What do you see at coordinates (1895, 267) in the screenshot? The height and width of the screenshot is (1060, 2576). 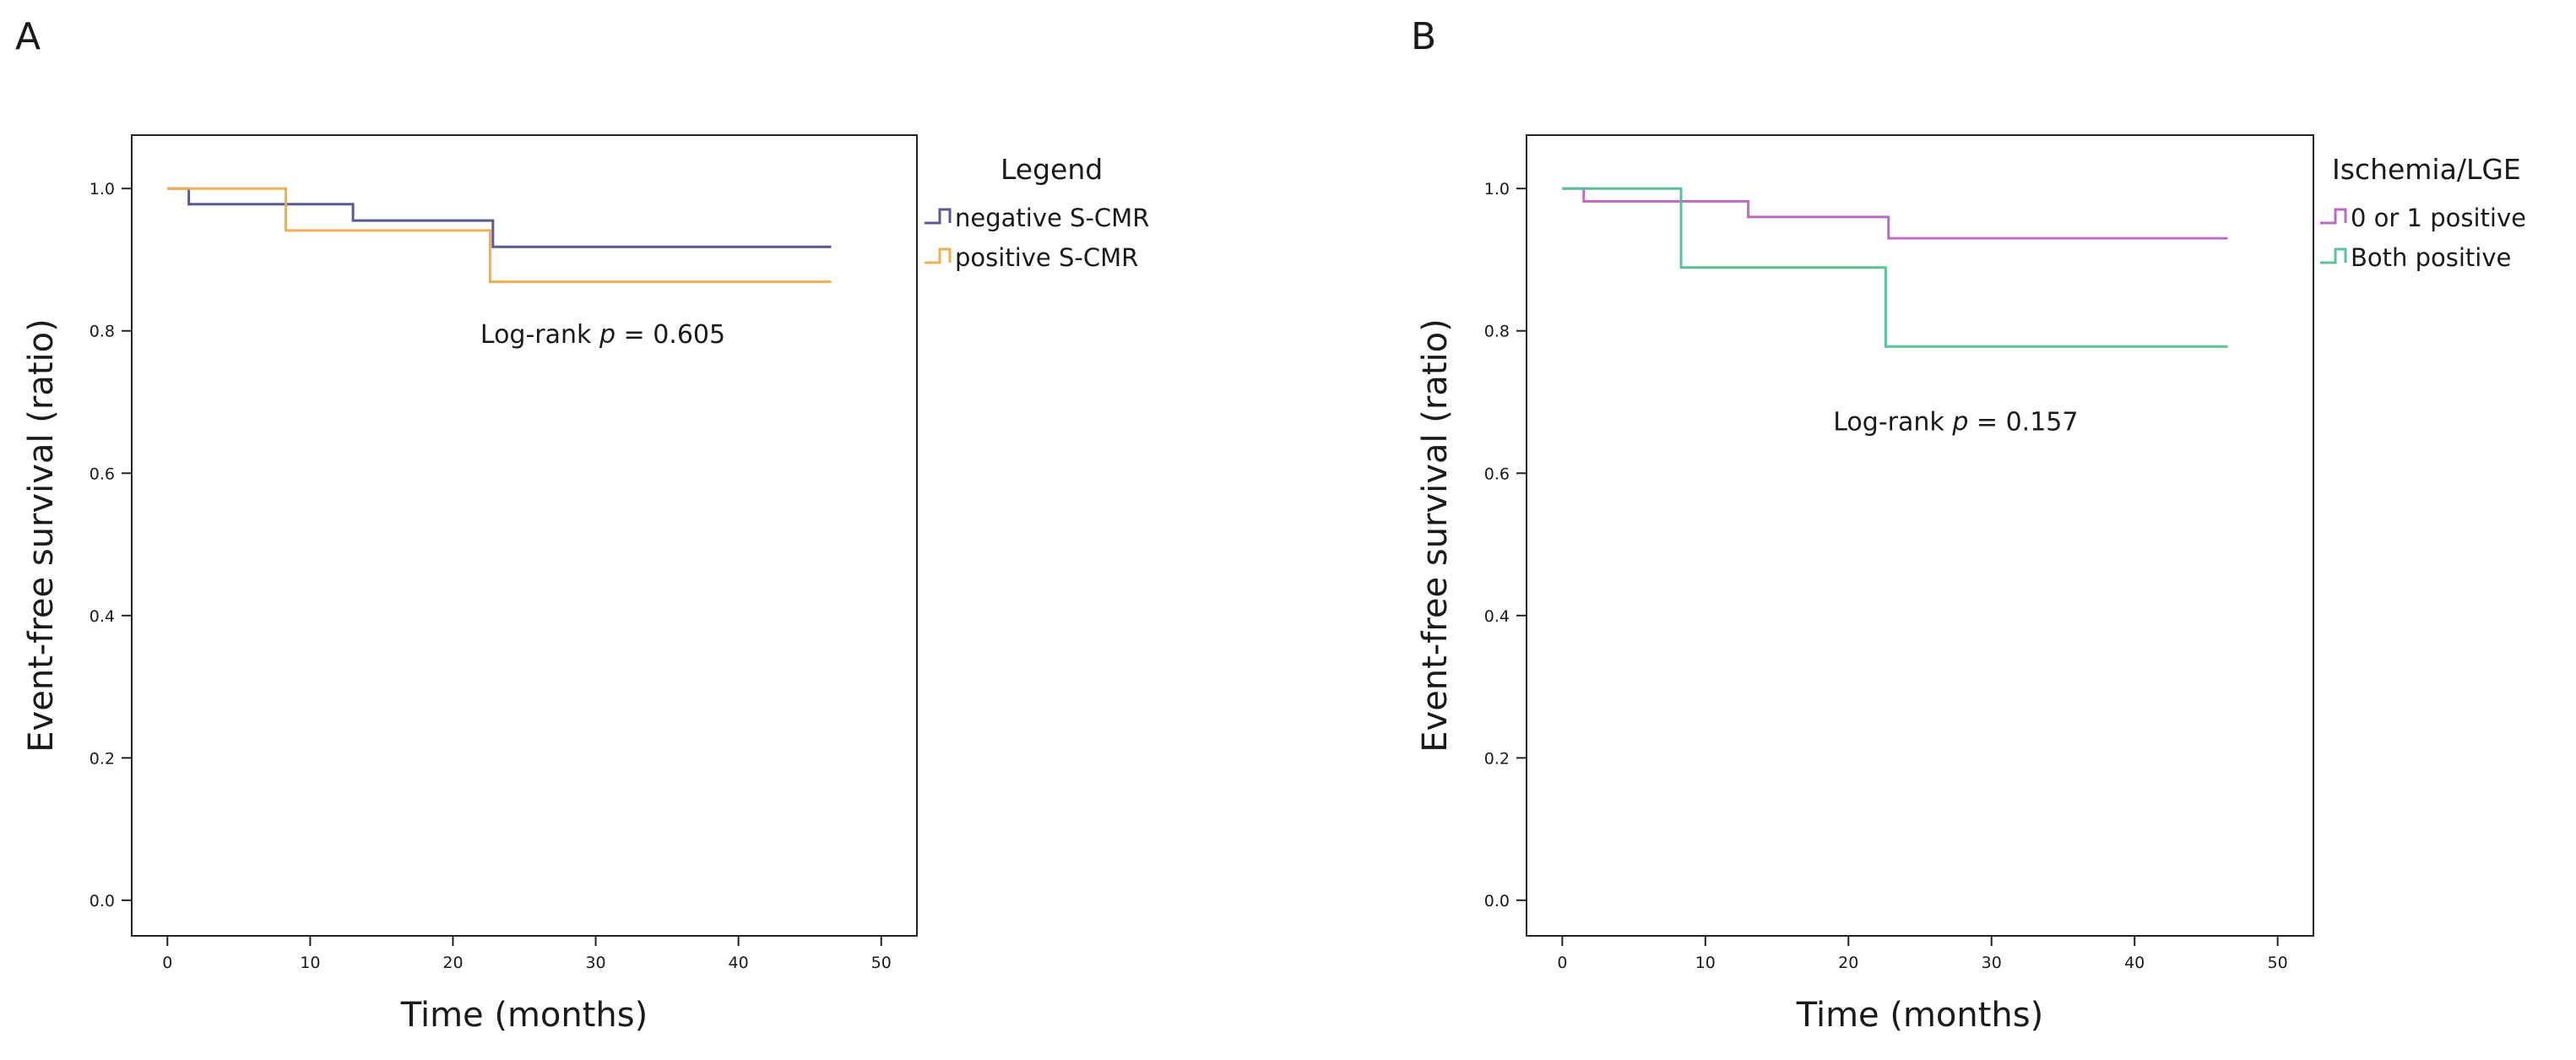 I see `survival-curve-both-positive` at bounding box center [1895, 267].